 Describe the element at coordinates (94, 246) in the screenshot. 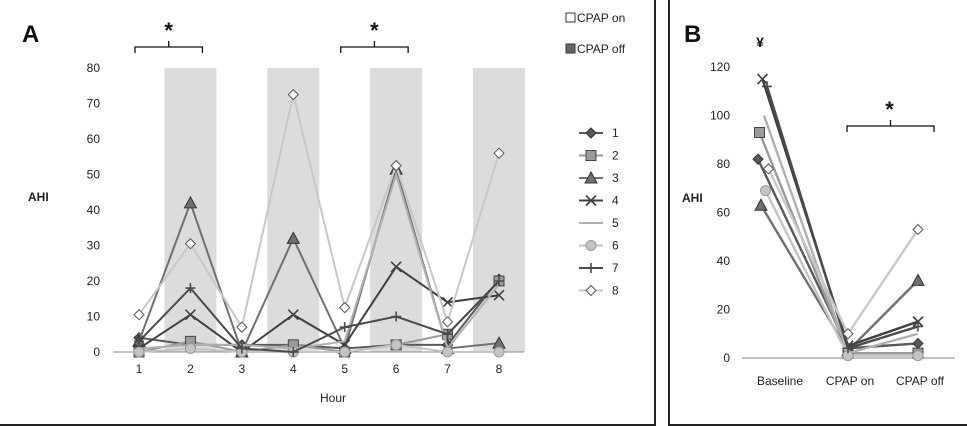

I see `y-tick-label: 30` at that location.